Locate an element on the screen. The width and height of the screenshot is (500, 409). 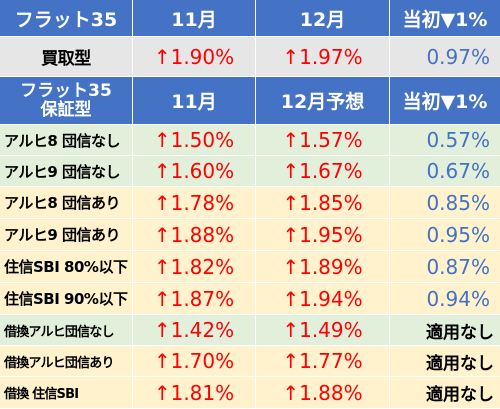
rate-dec: ↑1.85% is located at coordinates (323, 203).